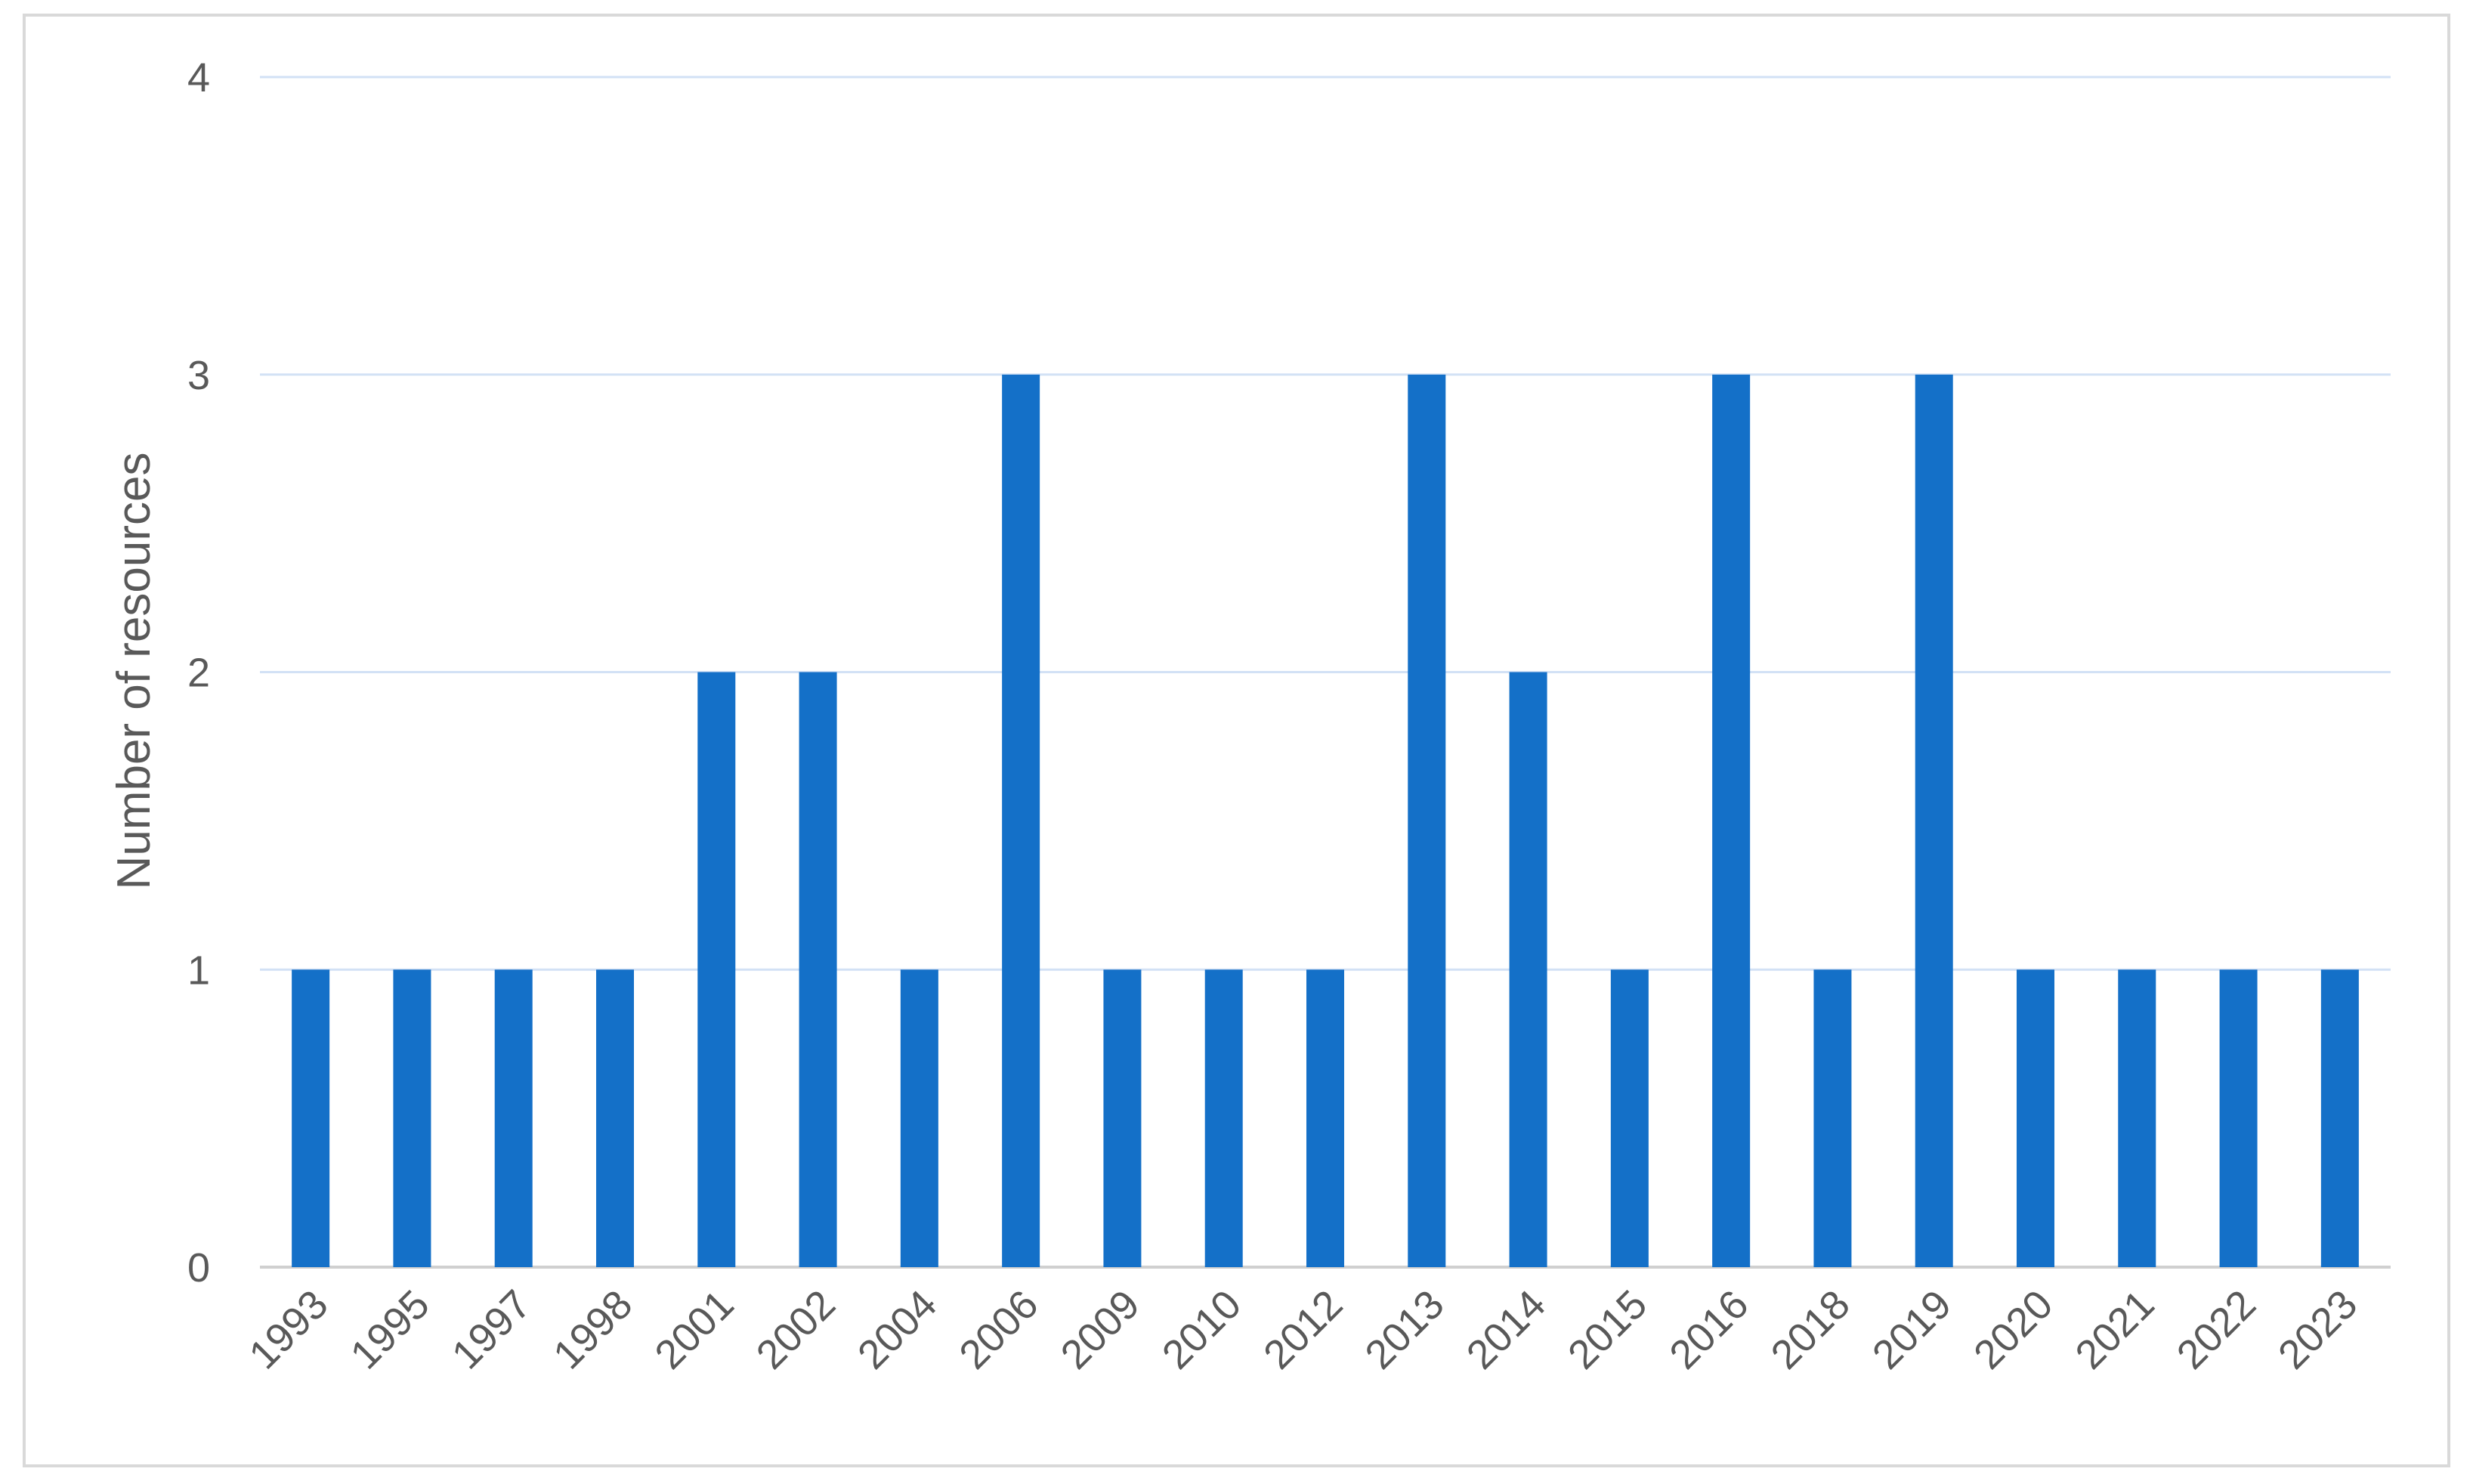 The height and width of the screenshot is (1484, 2473). I want to click on bar-2009, so click(1122, 1118).